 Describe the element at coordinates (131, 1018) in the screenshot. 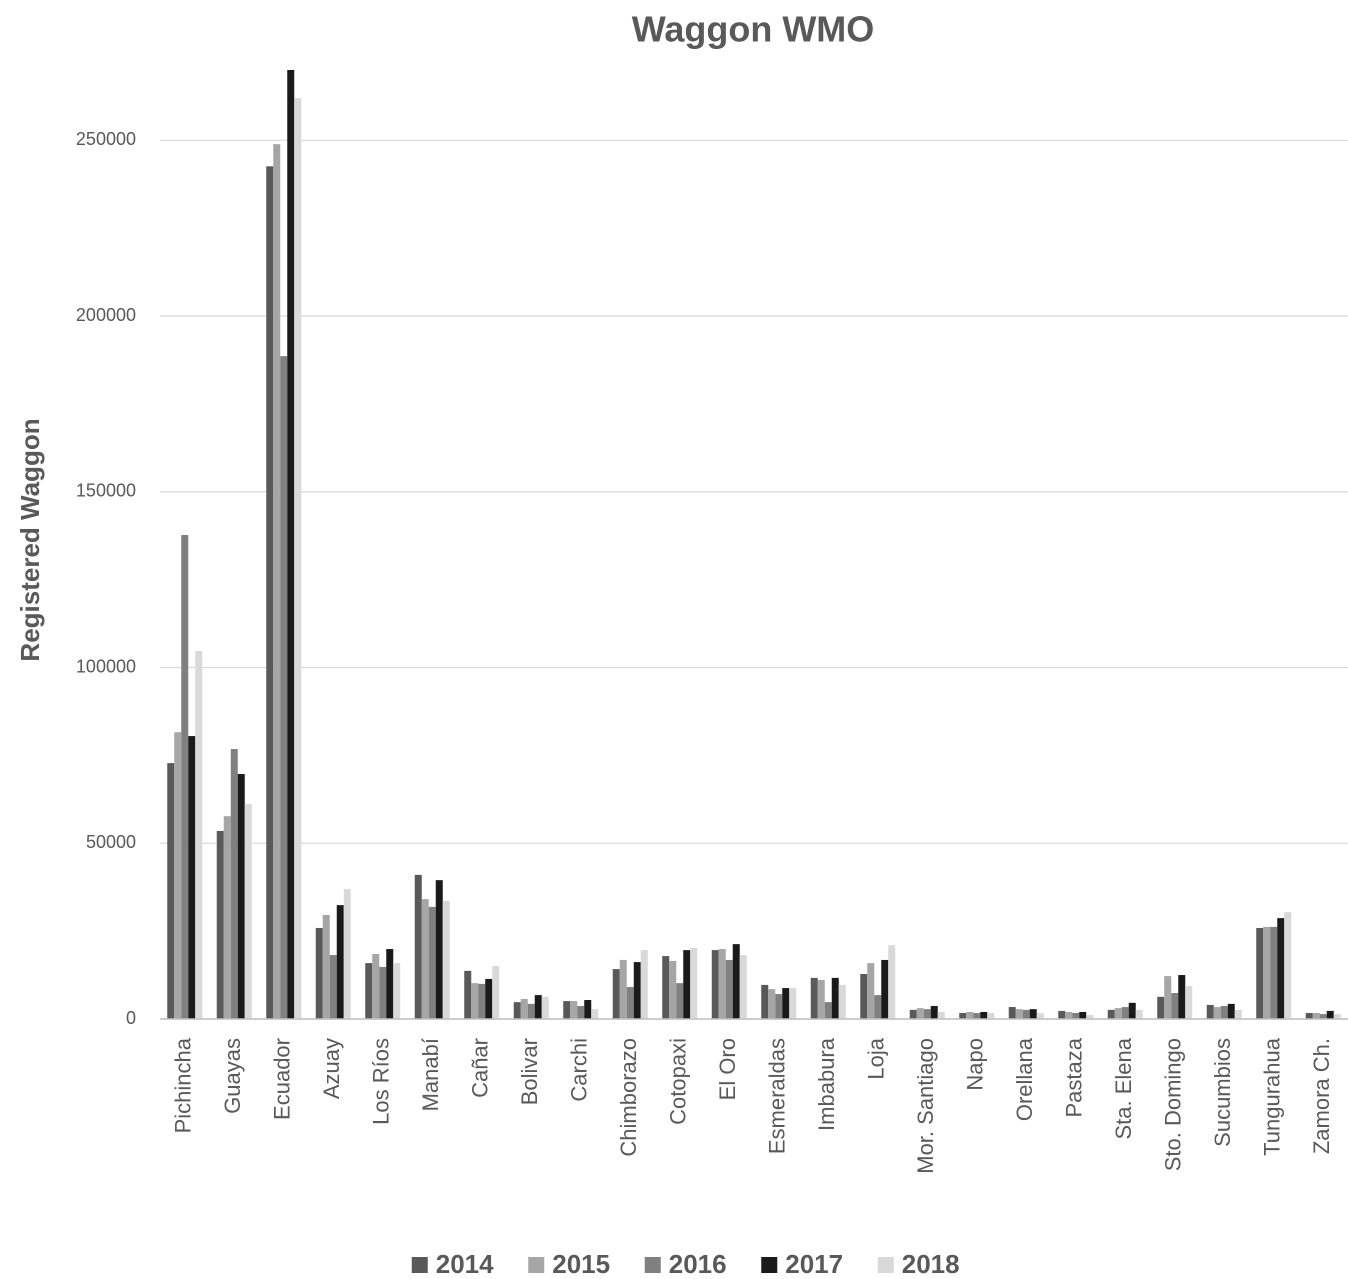

I see `y-tick-label: 0` at that location.